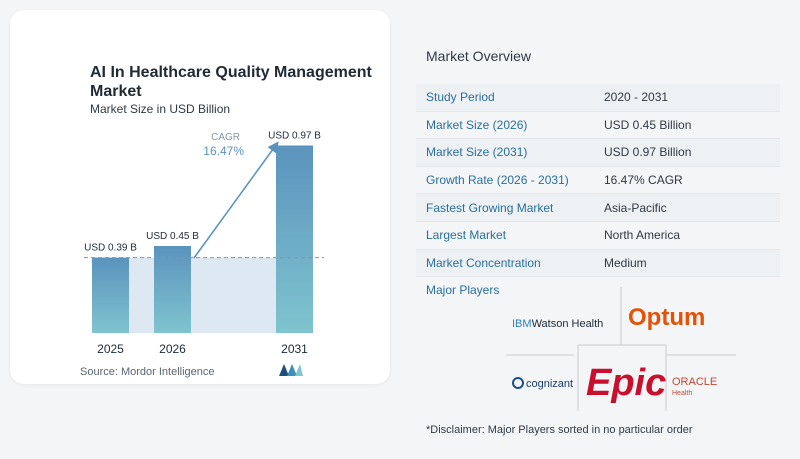 Image resolution: width=800 pixels, height=459 pixels. What do you see at coordinates (625, 262) in the screenshot?
I see `row-value: Medium` at bounding box center [625, 262].